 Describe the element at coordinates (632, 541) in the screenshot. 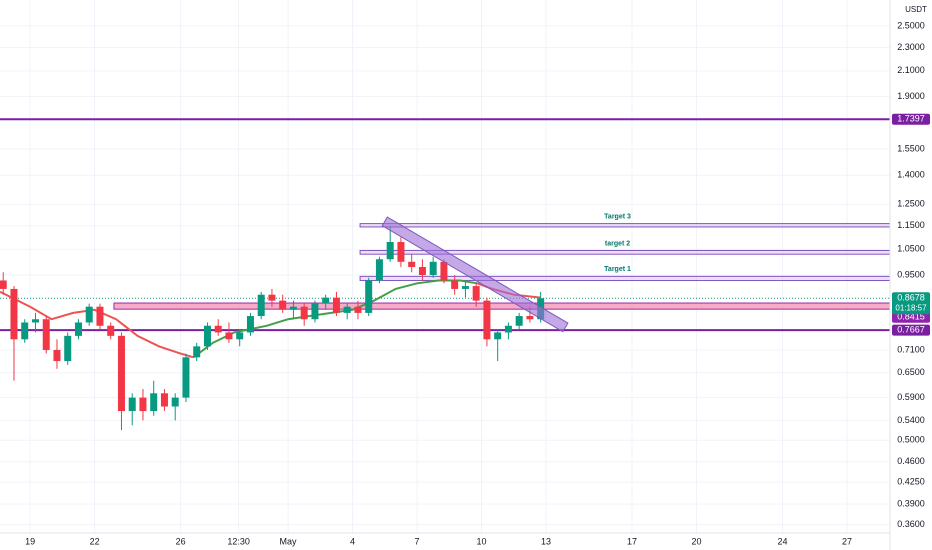

I see `x-tick-label: 17` at that location.